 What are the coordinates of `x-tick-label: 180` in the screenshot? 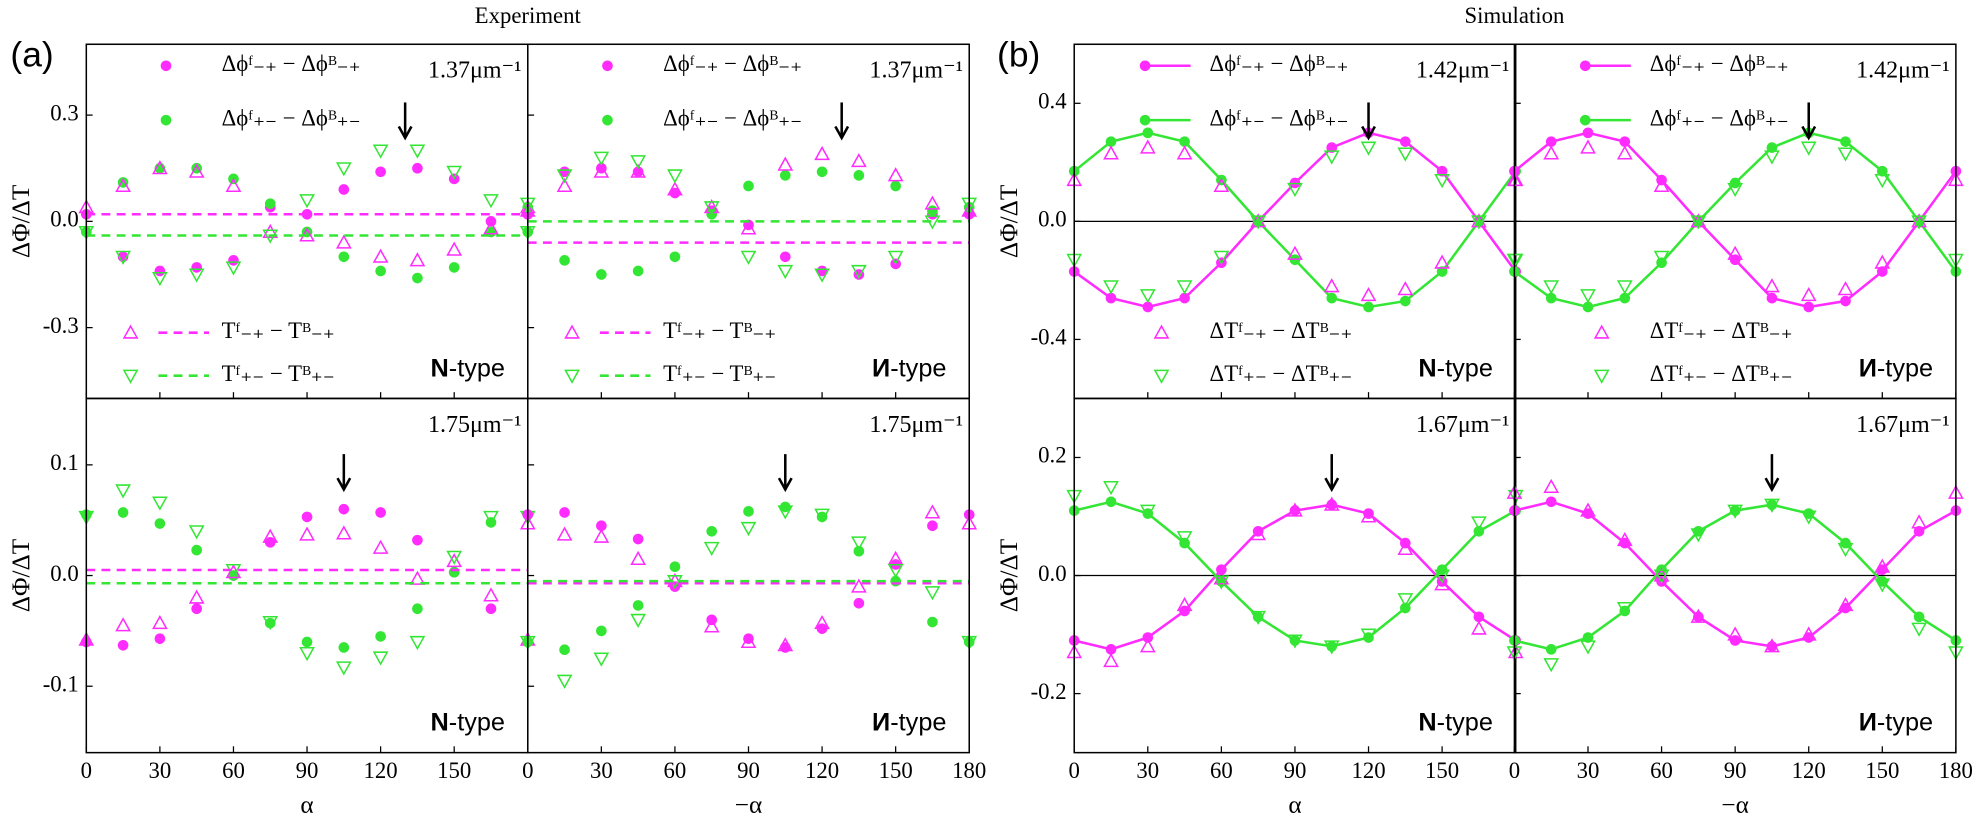 It's located at (1956, 770).